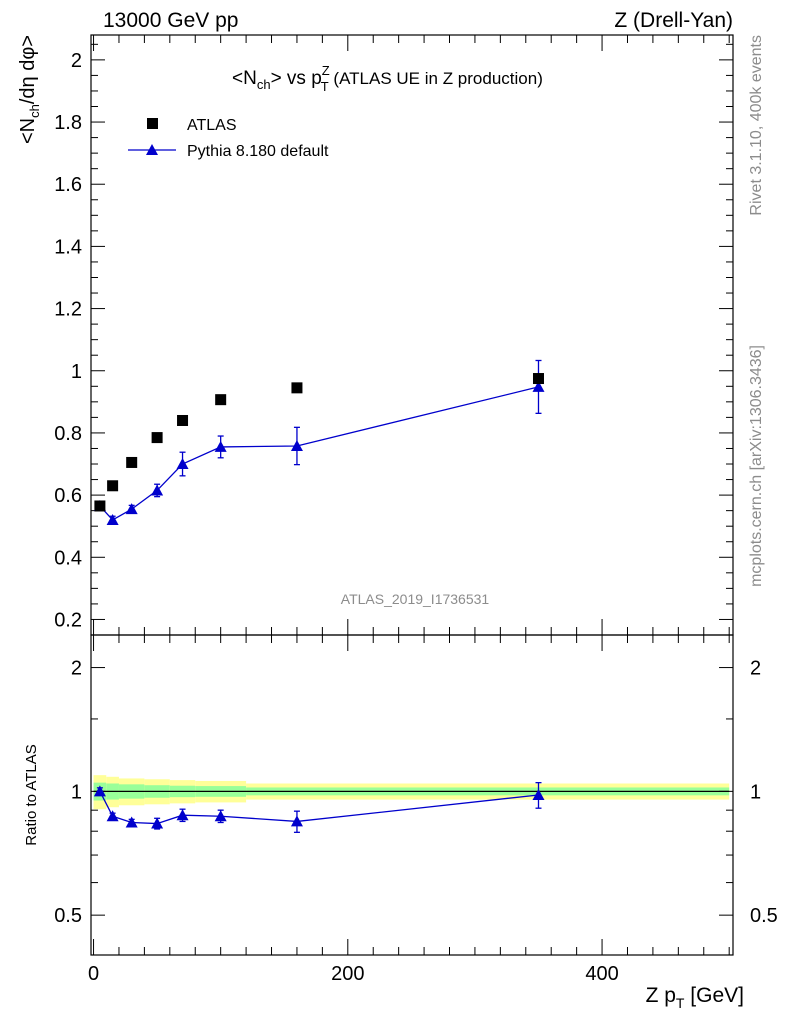  What do you see at coordinates (415, 599) in the screenshot?
I see `analysis-id: ATLAS_2019_I1736531` at bounding box center [415, 599].